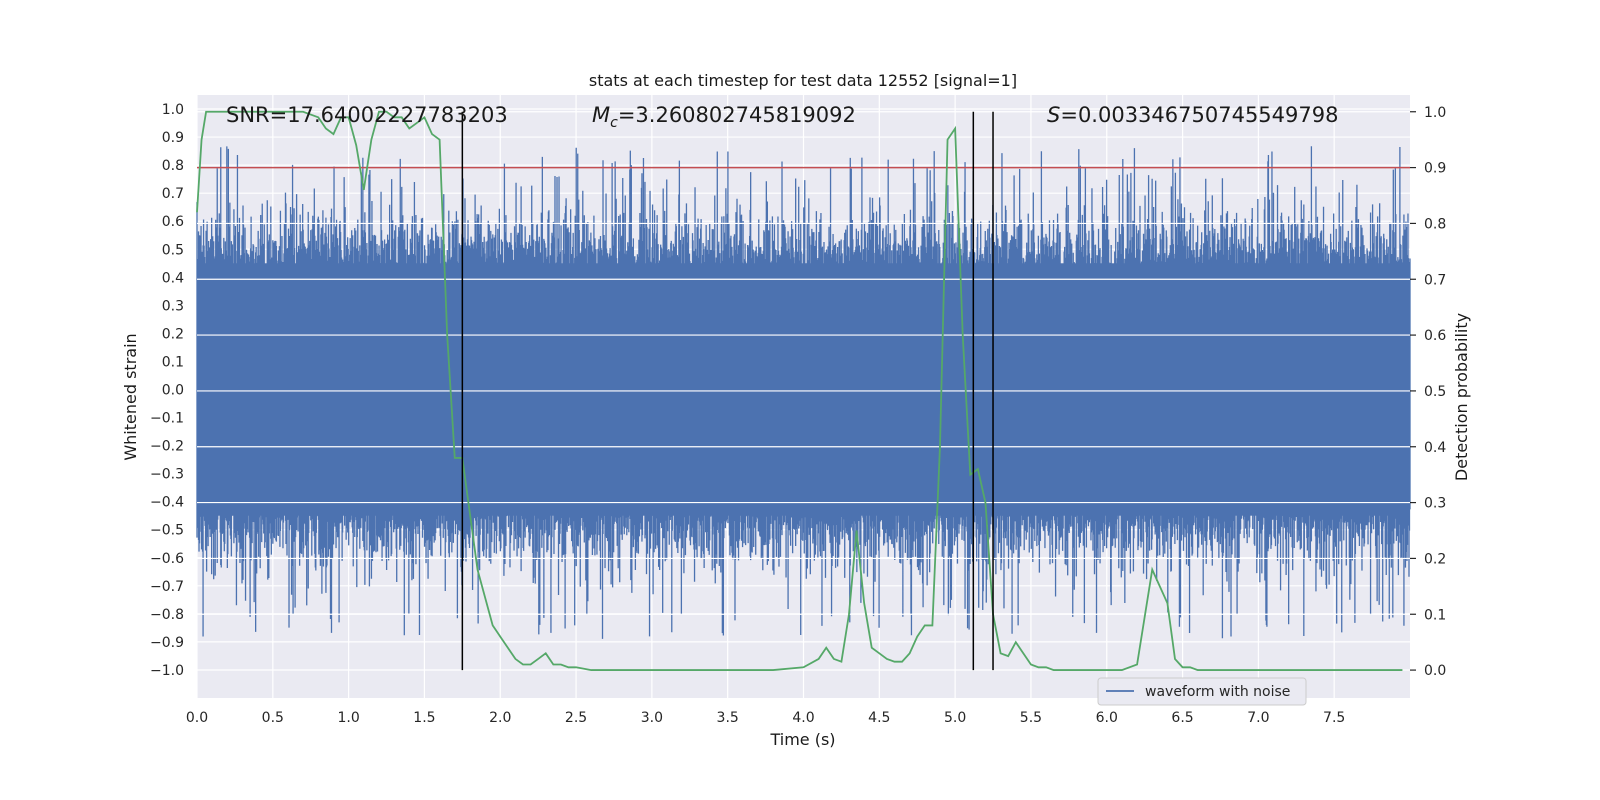  I want to click on y-right-tick-label: 0.8, so click(1435, 224).